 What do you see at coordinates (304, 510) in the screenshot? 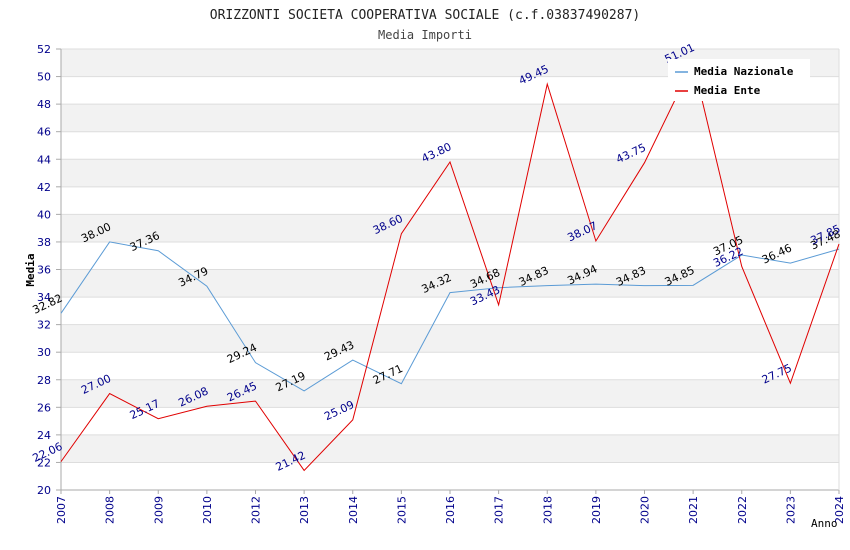
I see `x-tick-label: 2013` at bounding box center [304, 510].